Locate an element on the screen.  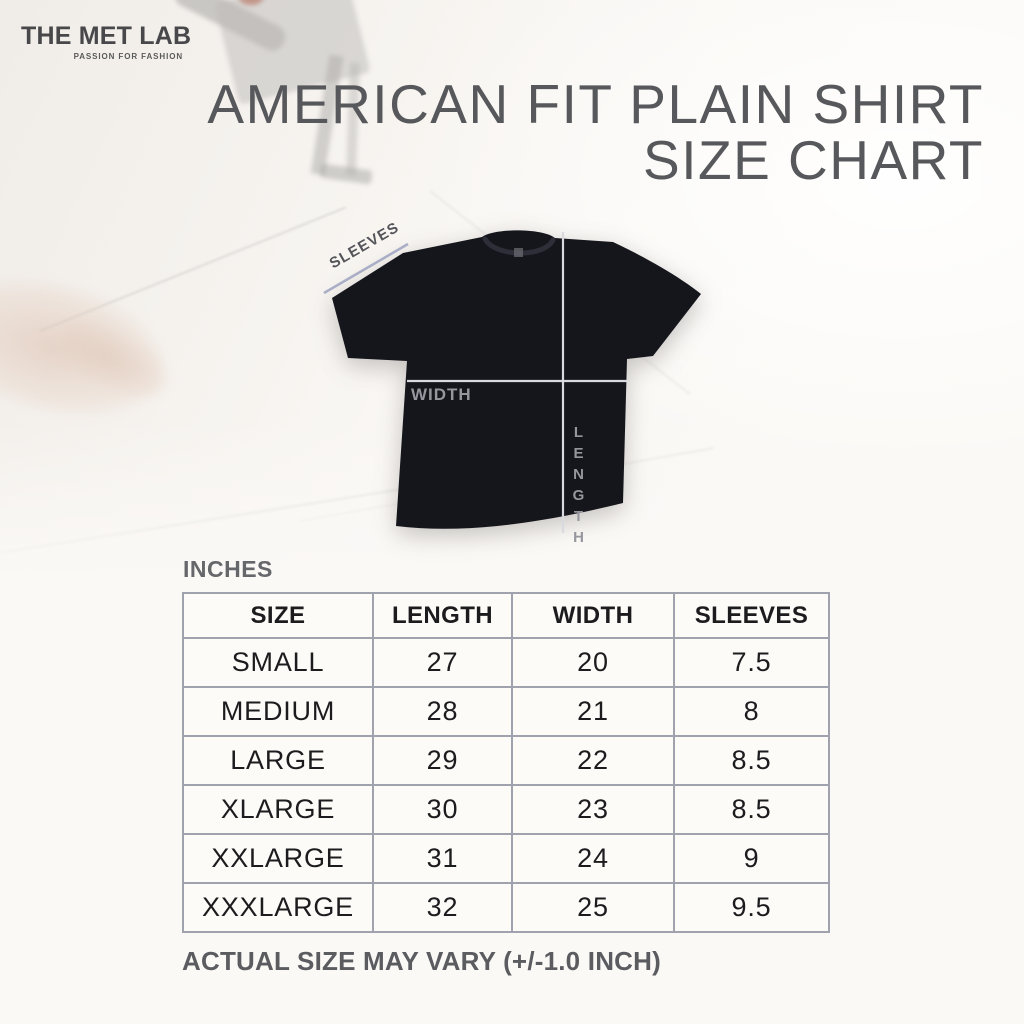
table-cell: 31 is located at coordinates (442, 858).